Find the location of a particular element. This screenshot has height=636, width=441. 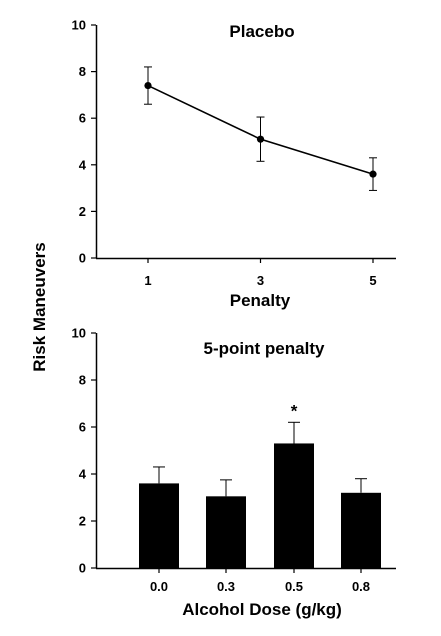

line-x-tick-label-1: 3 is located at coordinates (260, 280).